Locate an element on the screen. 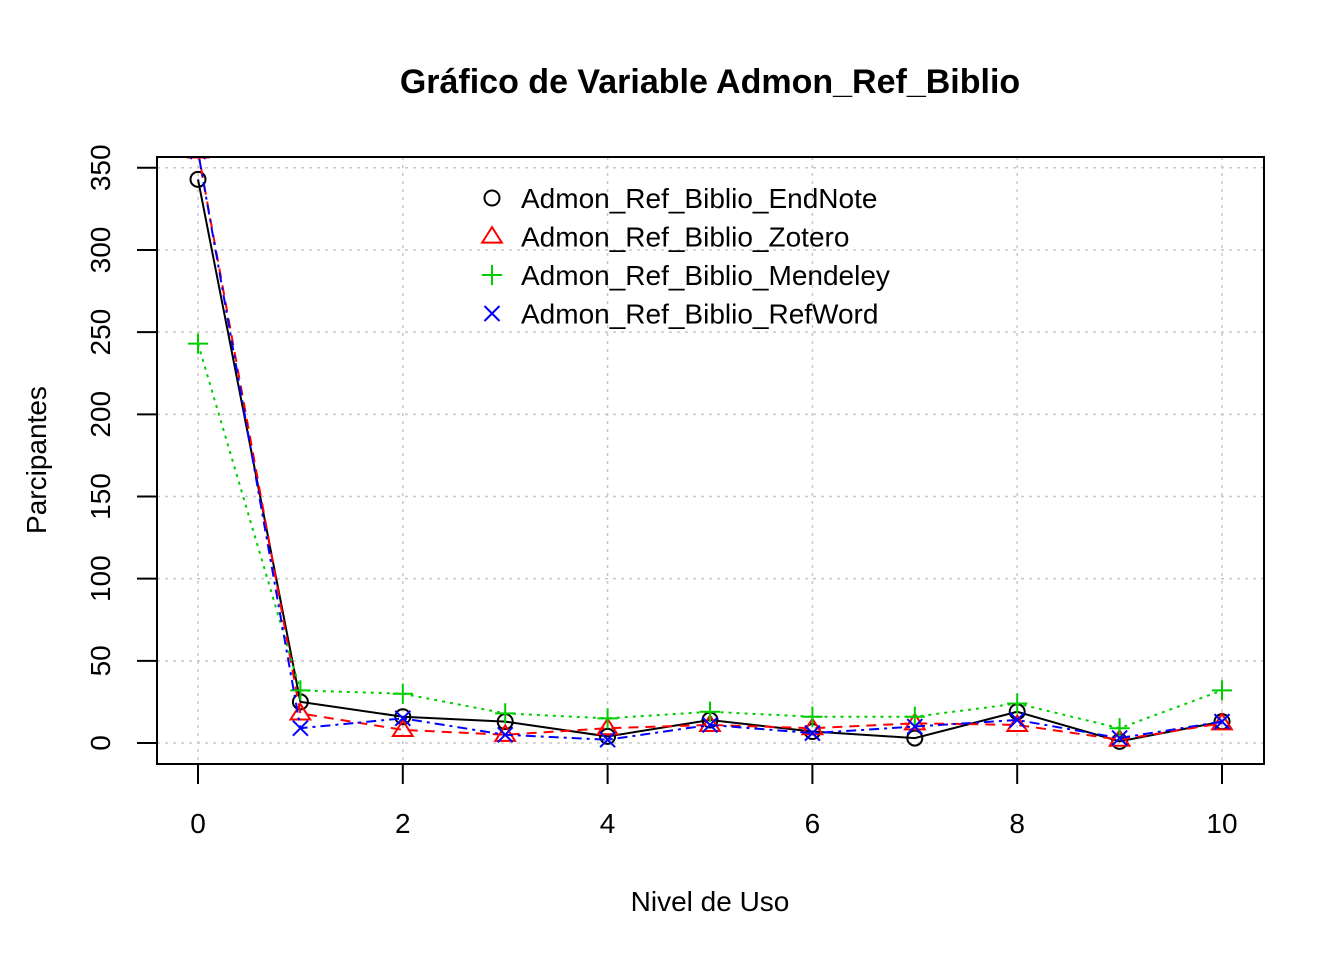 The width and height of the screenshot is (1344, 960). x-tick-label: 0 is located at coordinates (198, 823).